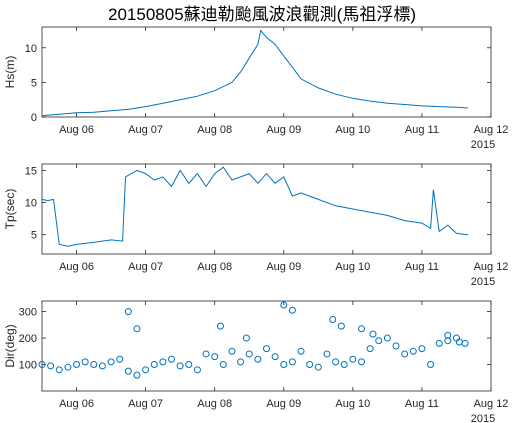 Image resolution: width=529 pixels, height=423 pixels. Describe the element at coordinates (10, 345) in the screenshot. I see `y-axis-label: Dir(deg)` at that location.